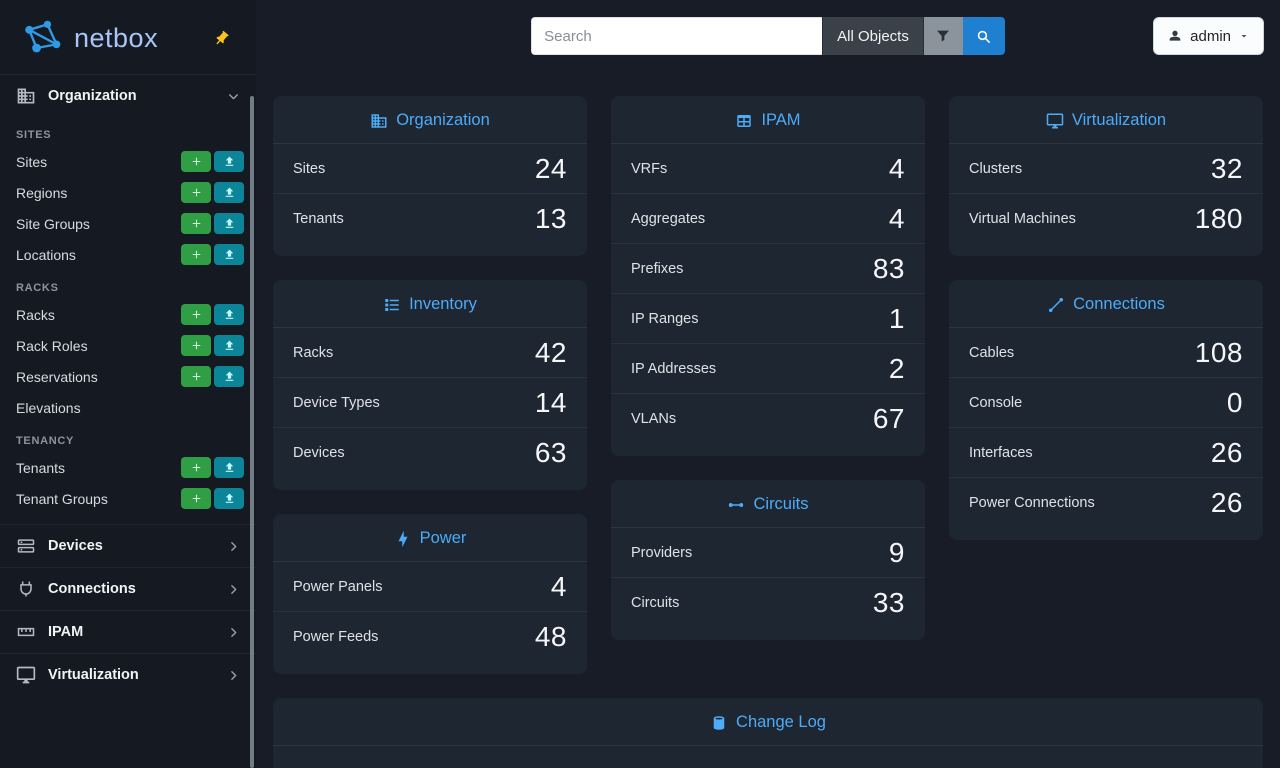  Describe the element at coordinates (1106, 219) in the screenshot. I see `stat-row-virtual-machines: Virtual Machines 180` at that location.